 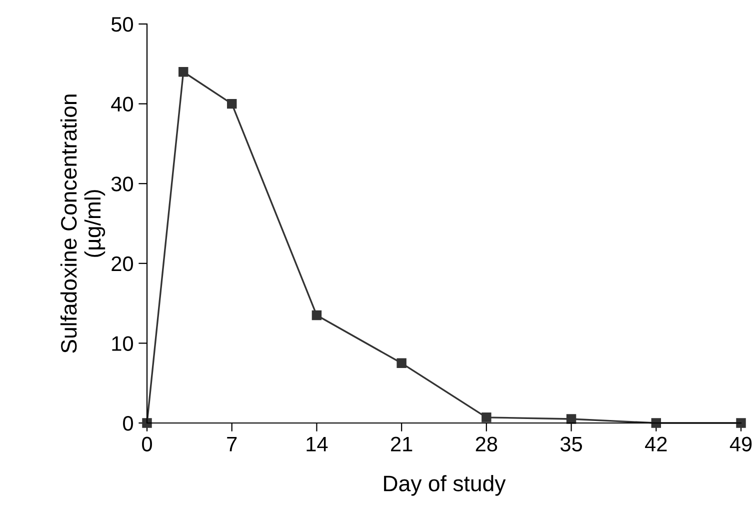 I want to click on x-tick-label: 42, so click(x=656, y=444).